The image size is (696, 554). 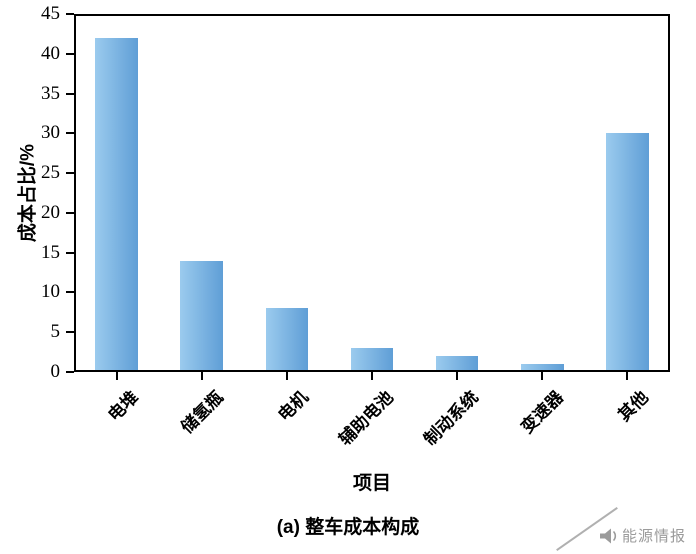 What do you see at coordinates (371, 483) in the screenshot?
I see `x-axis-label: 项目` at bounding box center [371, 483].